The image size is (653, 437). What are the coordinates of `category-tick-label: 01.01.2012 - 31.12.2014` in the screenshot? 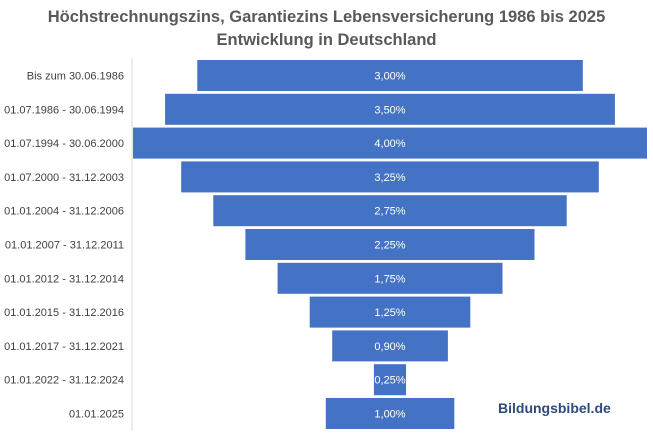 It's located at (64, 279).